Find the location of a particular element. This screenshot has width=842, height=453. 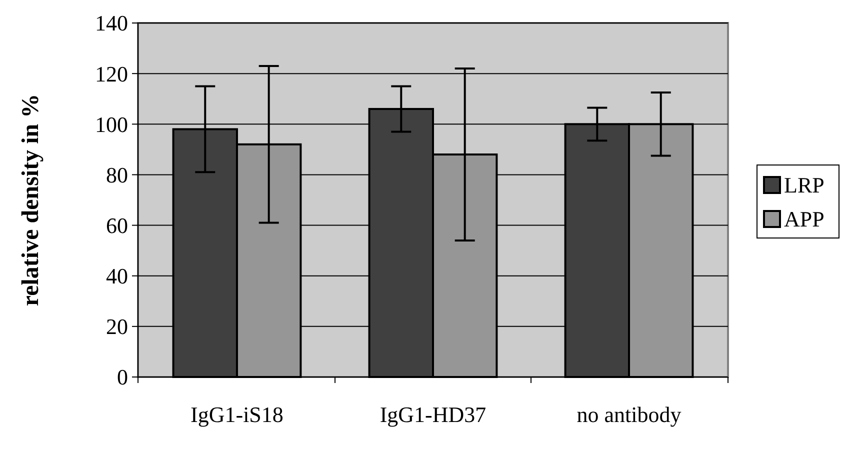

y-tick-label: 80 is located at coordinates (117, 175).